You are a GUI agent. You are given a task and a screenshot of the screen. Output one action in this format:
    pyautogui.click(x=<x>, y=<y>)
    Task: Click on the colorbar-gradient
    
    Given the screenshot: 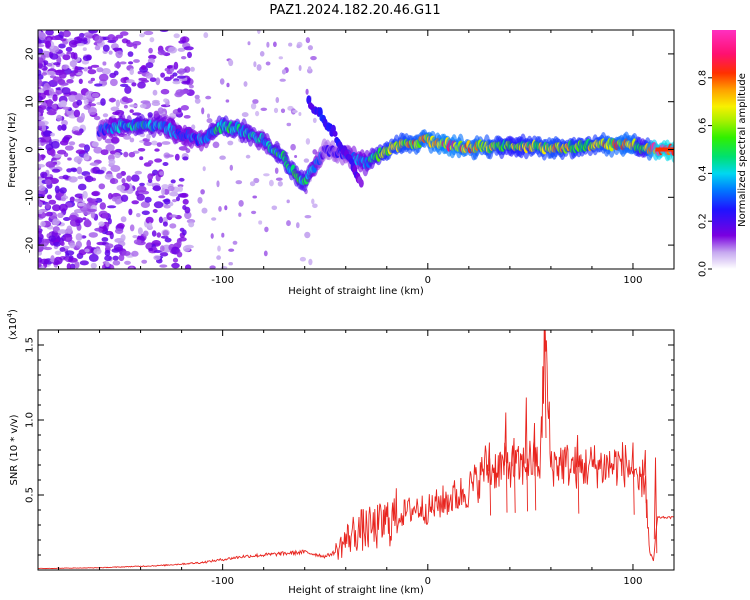 What is the action you would take?
    pyautogui.click(x=724, y=149)
    